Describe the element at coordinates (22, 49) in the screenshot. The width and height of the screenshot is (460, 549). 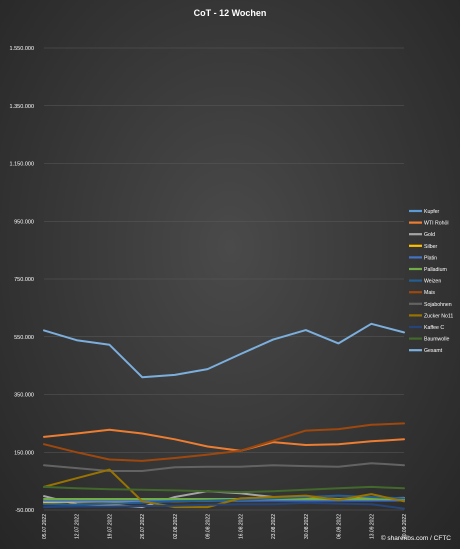
I see `y-tick-label: 1.550.000` at that location.